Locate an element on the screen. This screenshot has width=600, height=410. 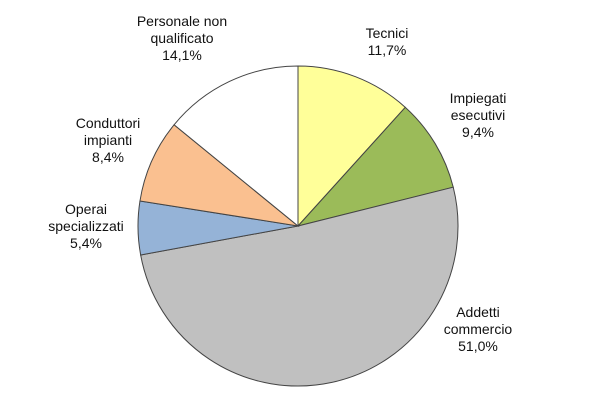
slice-category-label: esecutivi is located at coordinates (478, 115).